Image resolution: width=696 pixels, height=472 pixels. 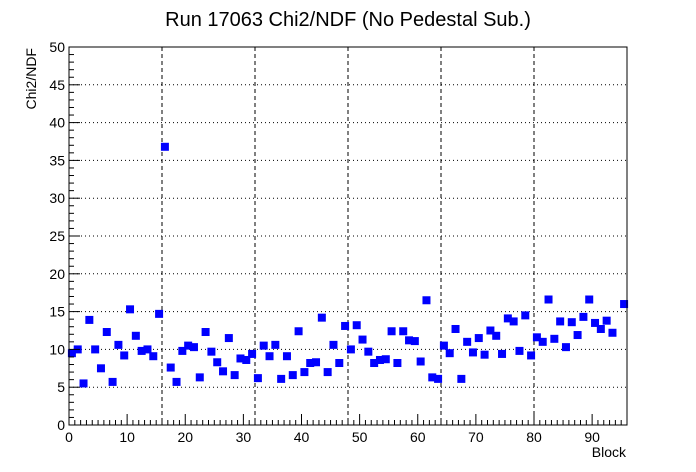 I want to click on x-tick-label: 80, so click(x=534, y=437).